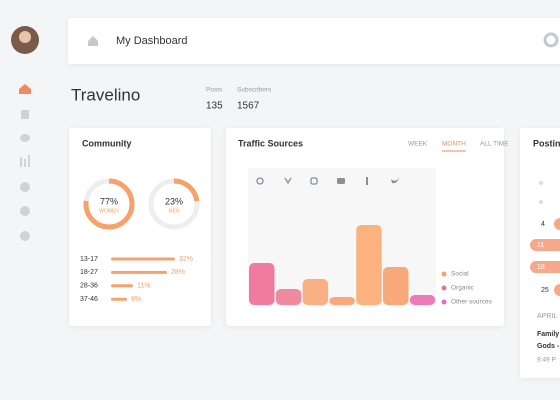  Describe the element at coordinates (25, 211) in the screenshot. I see `nav-settings` at that location.